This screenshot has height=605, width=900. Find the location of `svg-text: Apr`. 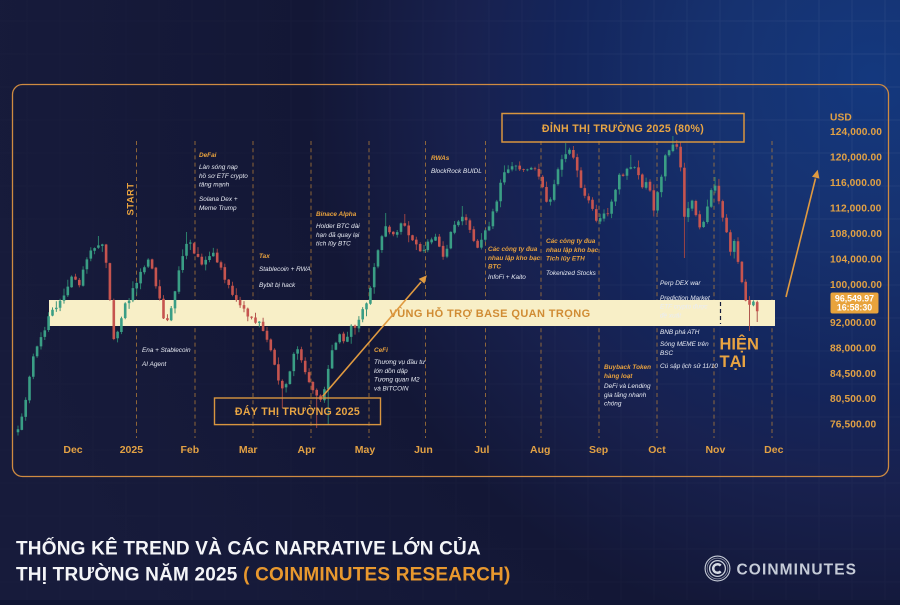

svg-text: Apr is located at coordinates (307, 450).